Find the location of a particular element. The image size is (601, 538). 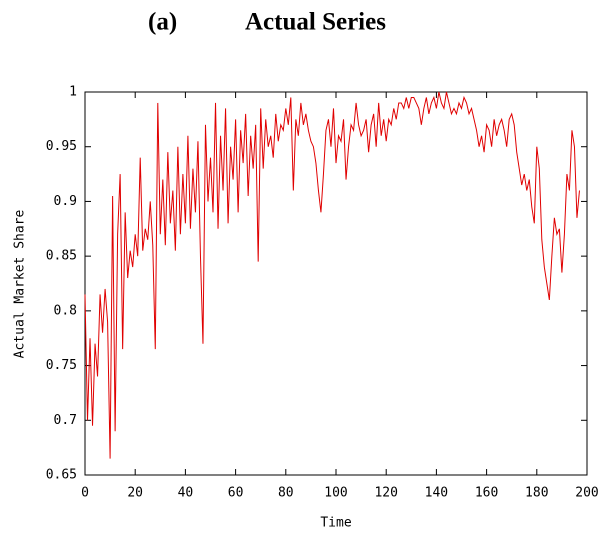

y-tick-label: 0.7 is located at coordinates (65, 420).